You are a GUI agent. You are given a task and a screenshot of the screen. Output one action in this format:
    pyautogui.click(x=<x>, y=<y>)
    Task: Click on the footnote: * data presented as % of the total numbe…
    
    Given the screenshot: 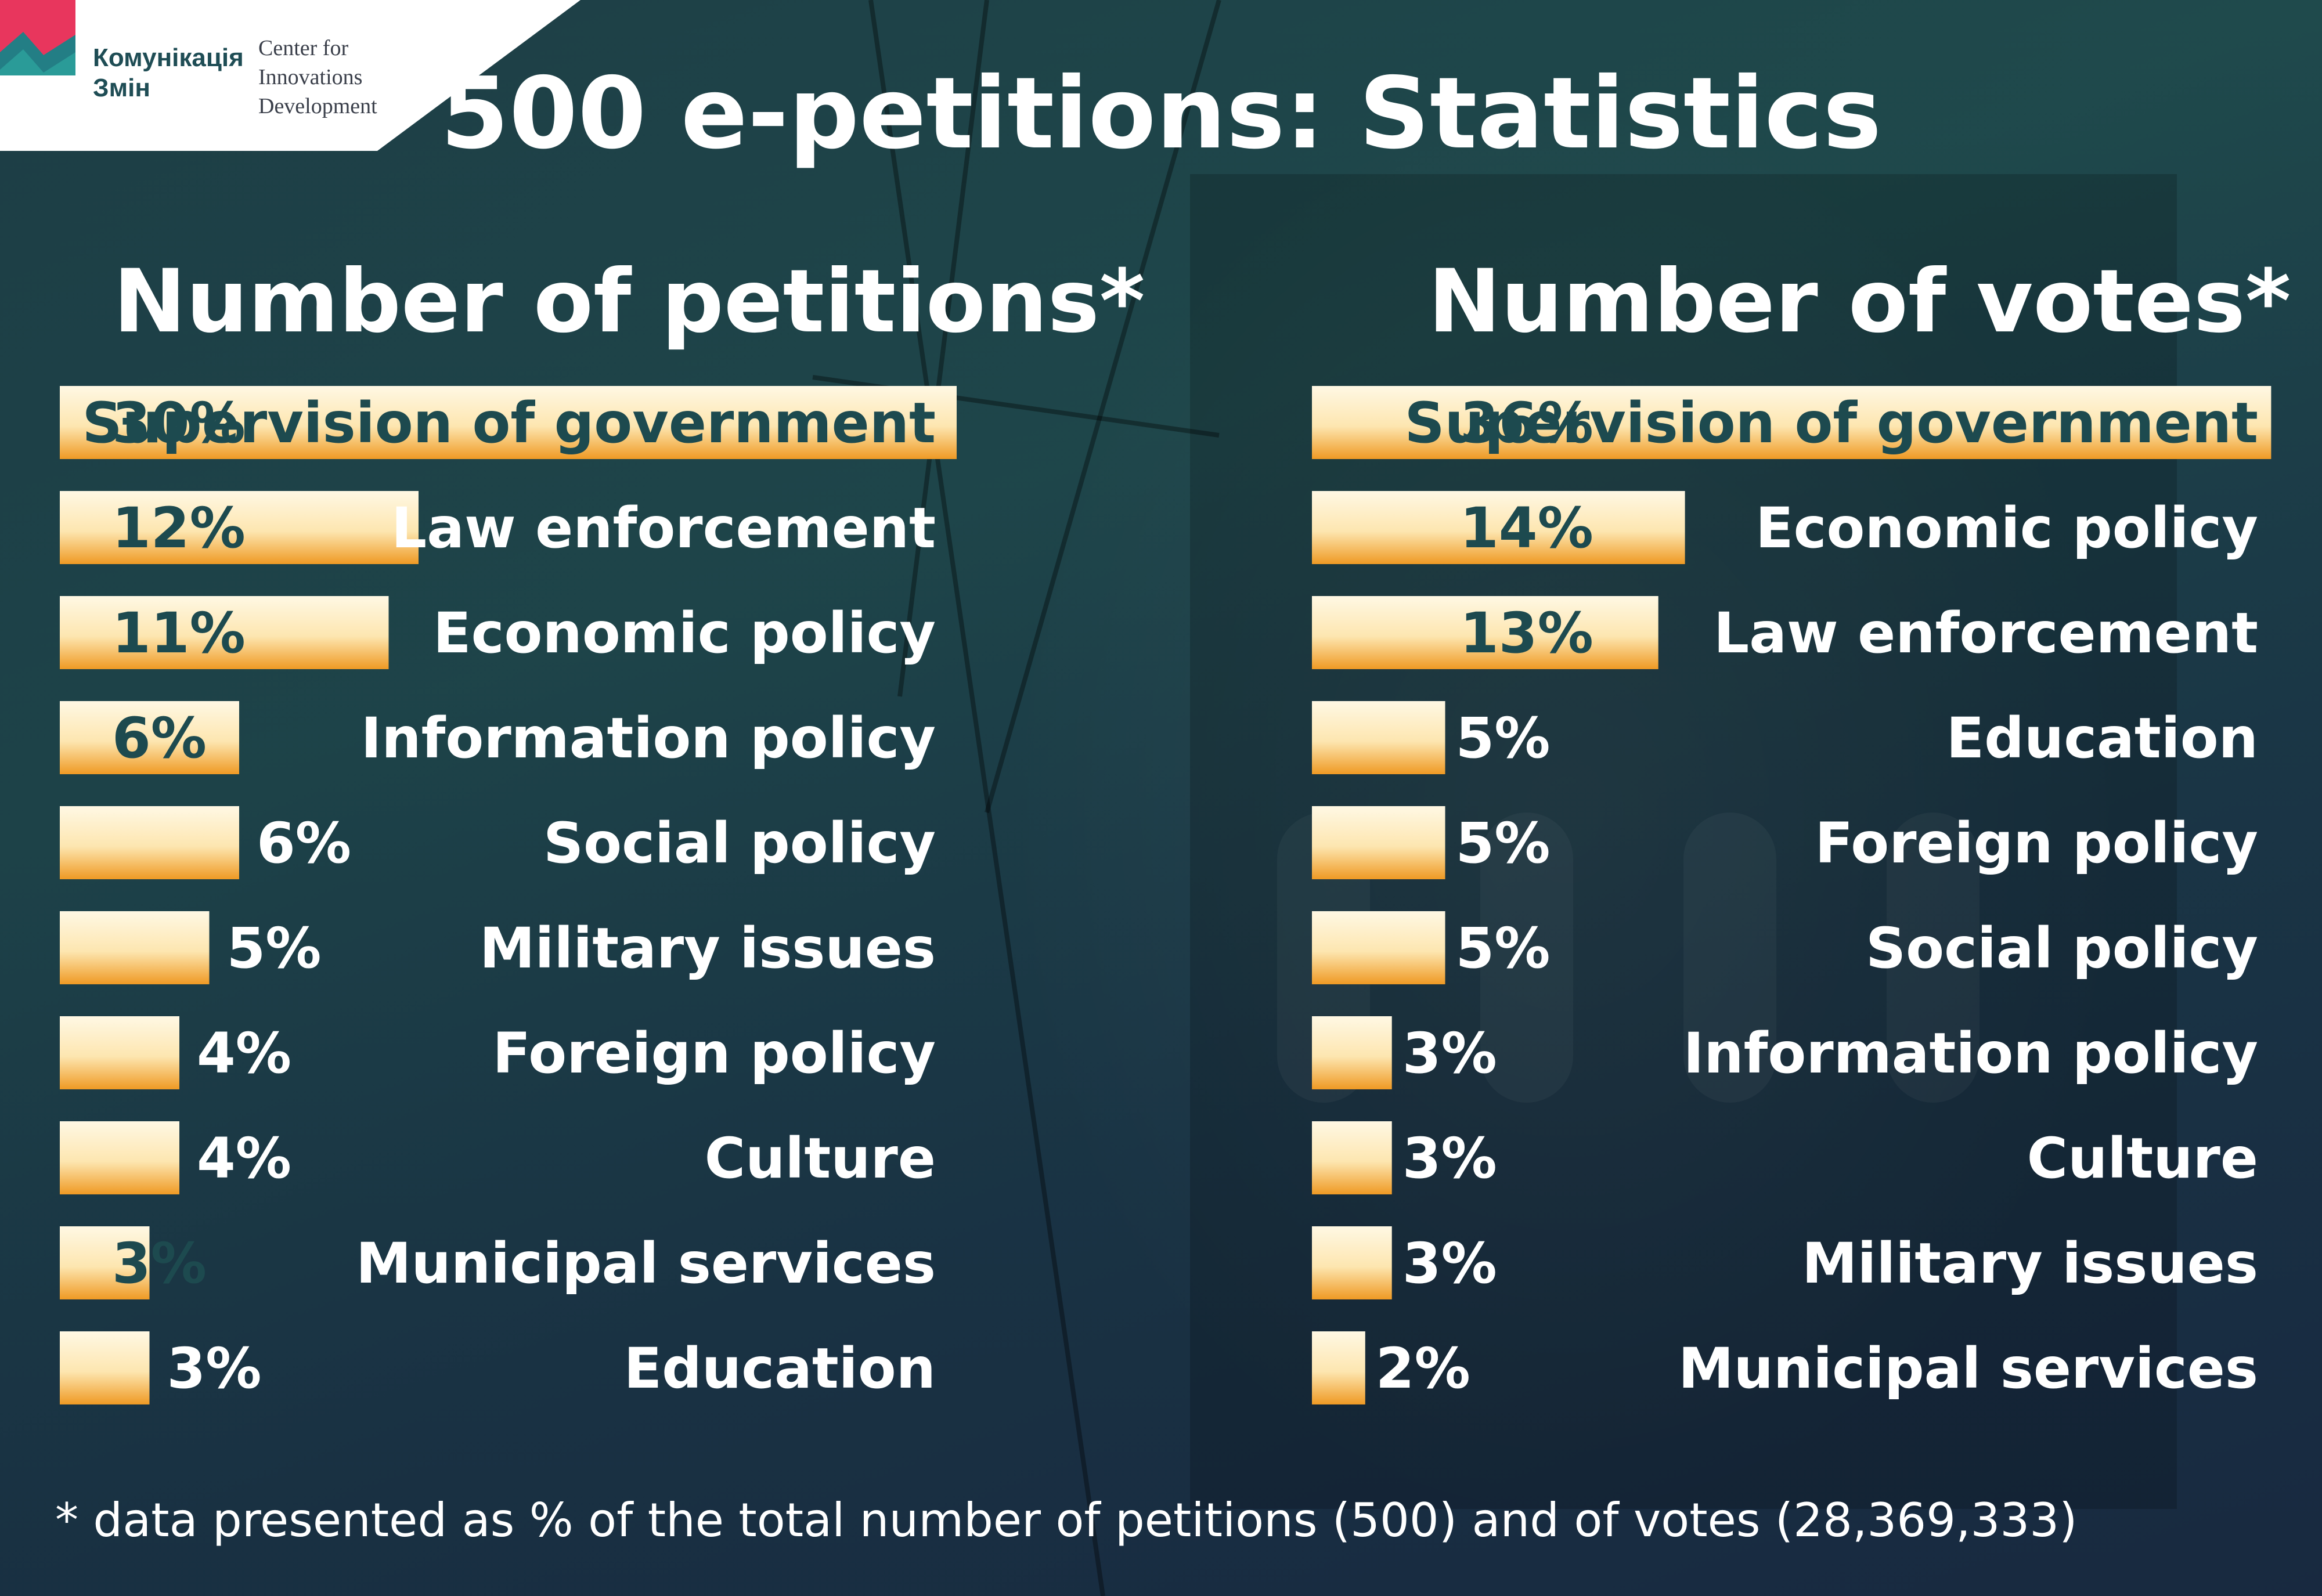 What is the action you would take?
    pyautogui.click(x=1067, y=1520)
    